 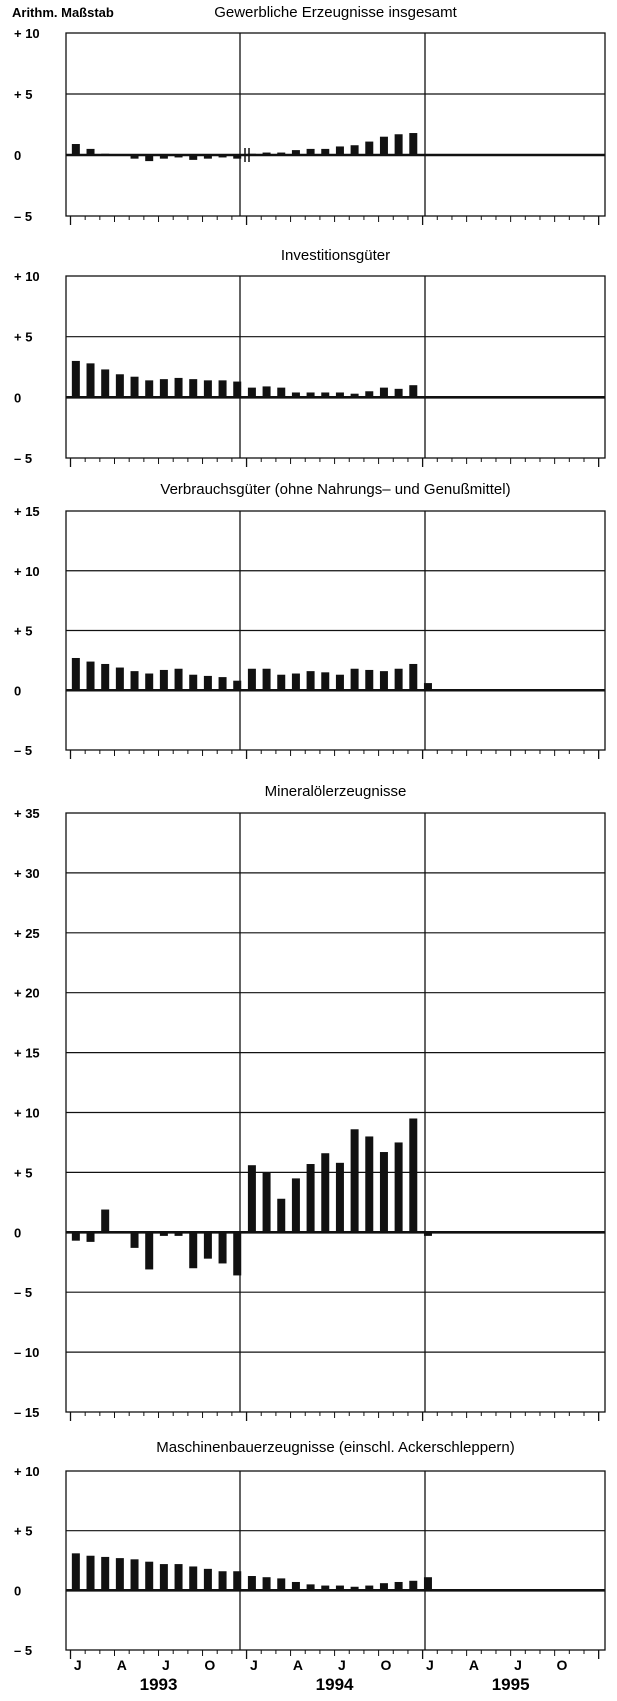 I want to click on y-tick-label: + 30, so click(x=27, y=873).